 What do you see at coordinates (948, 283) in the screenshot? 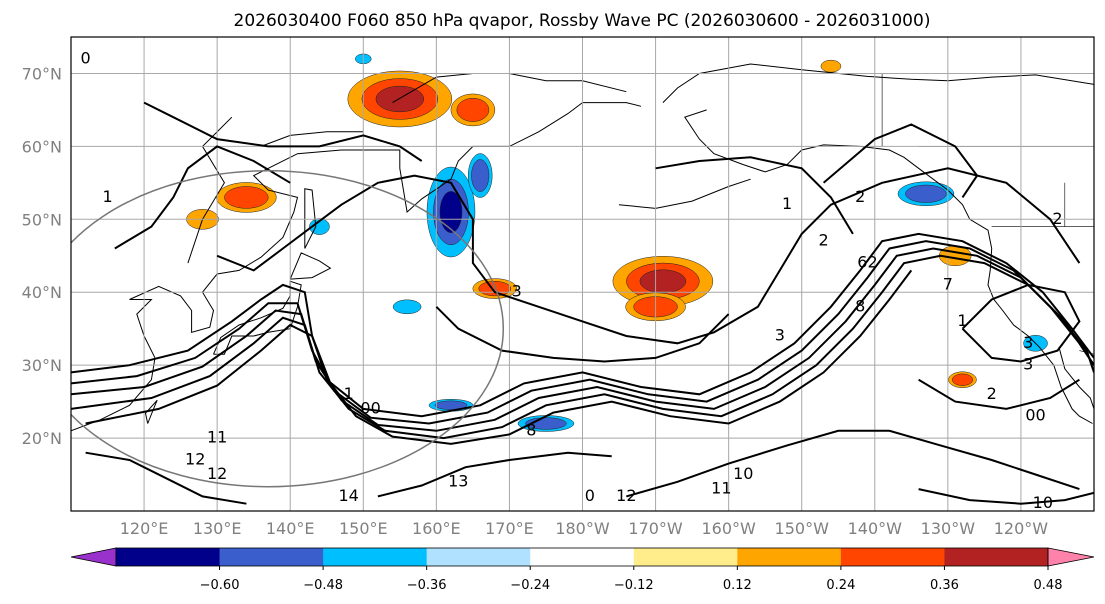
I see `contour-label: 7` at bounding box center [948, 283].